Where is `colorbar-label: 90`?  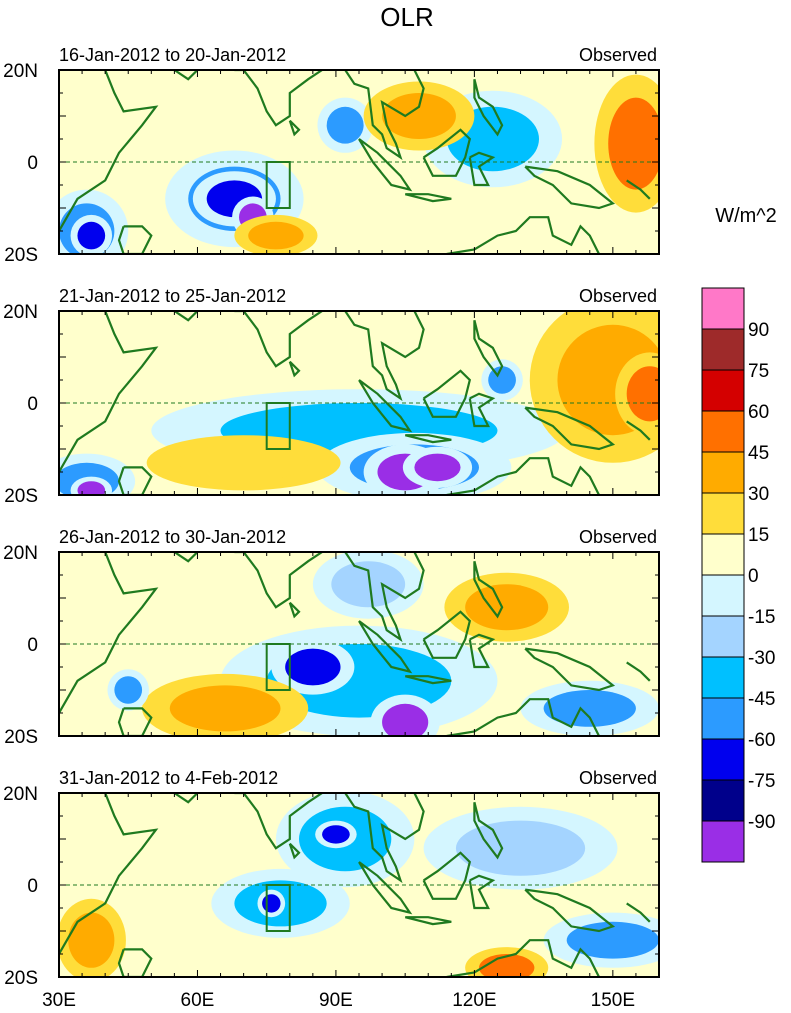 colorbar-label: 90 is located at coordinates (758, 330).